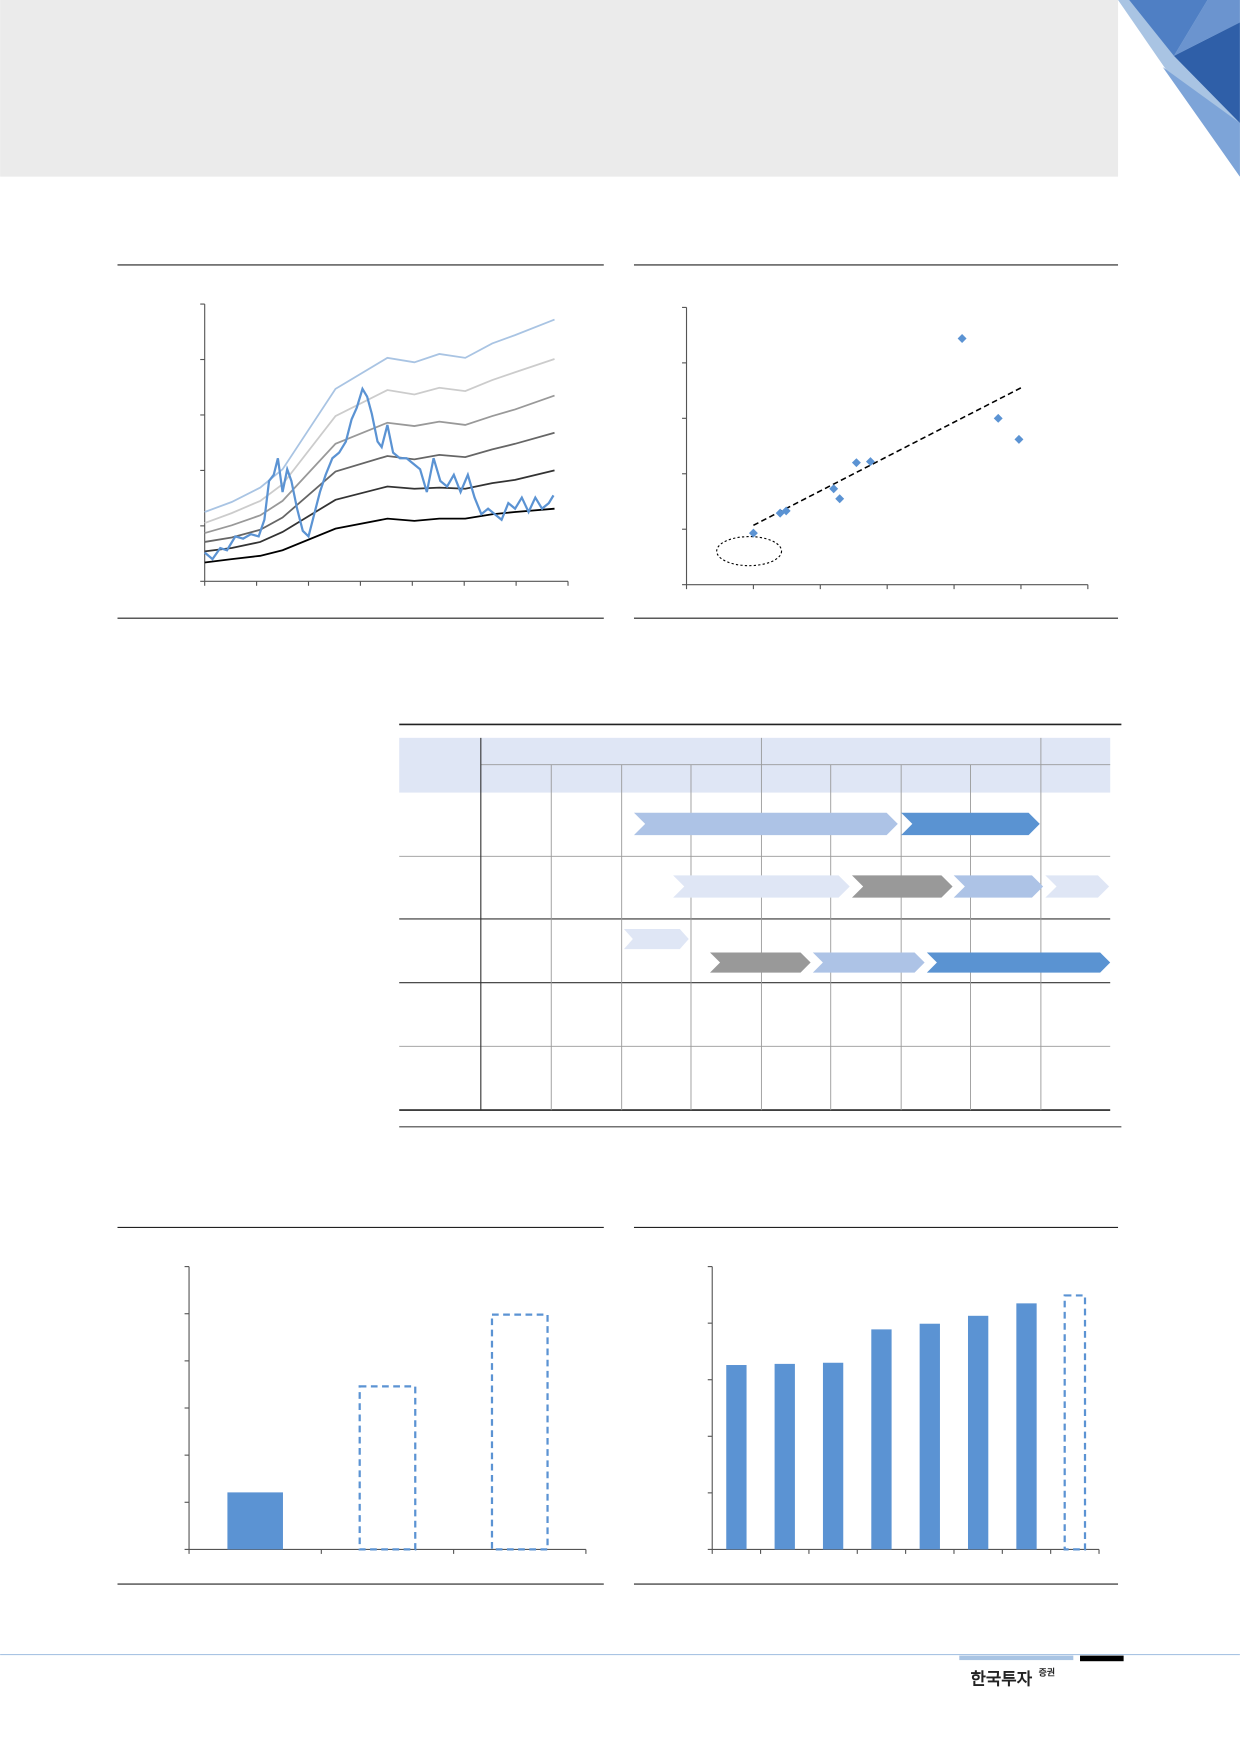 The image size is (1240, 1754). I want to click on schedule-table, so click(760, 925).